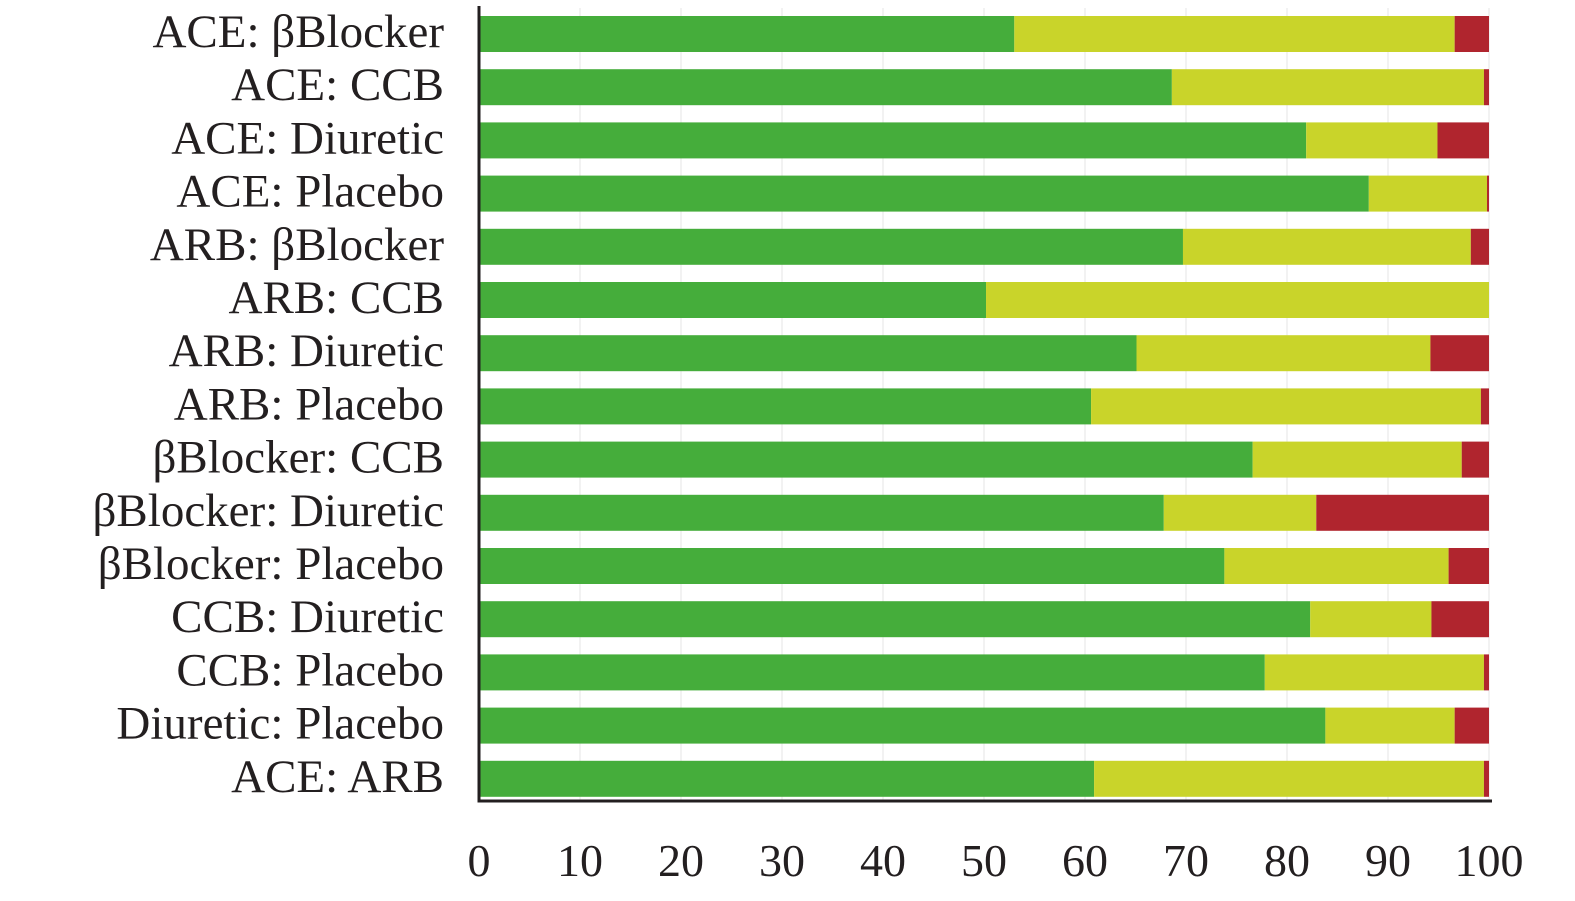 This screenshot has width=1575, height=901. I want to click on x-tick-label: 30, so click(782, 860).